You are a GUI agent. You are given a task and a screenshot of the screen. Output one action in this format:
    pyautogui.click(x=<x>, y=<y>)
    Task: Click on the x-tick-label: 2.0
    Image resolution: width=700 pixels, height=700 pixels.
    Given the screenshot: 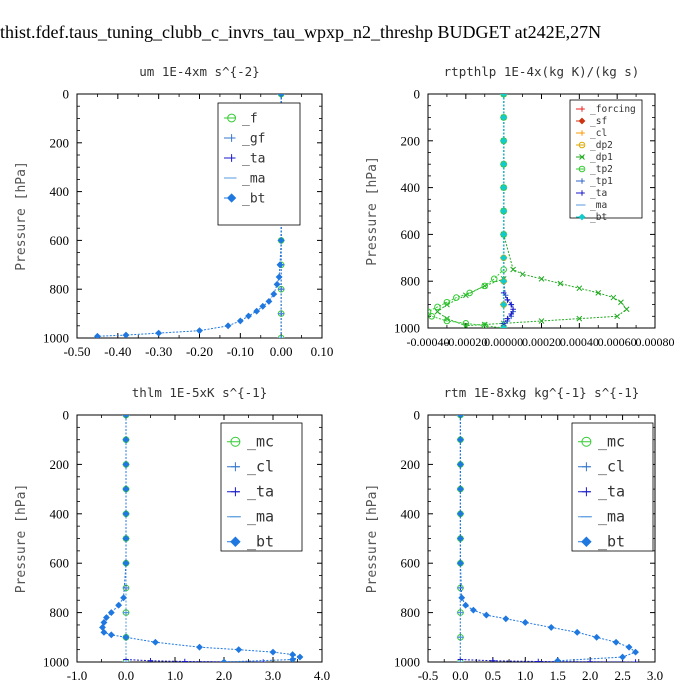 What is the action you would take?
    pyautogui.click(x=590, y=675)
    